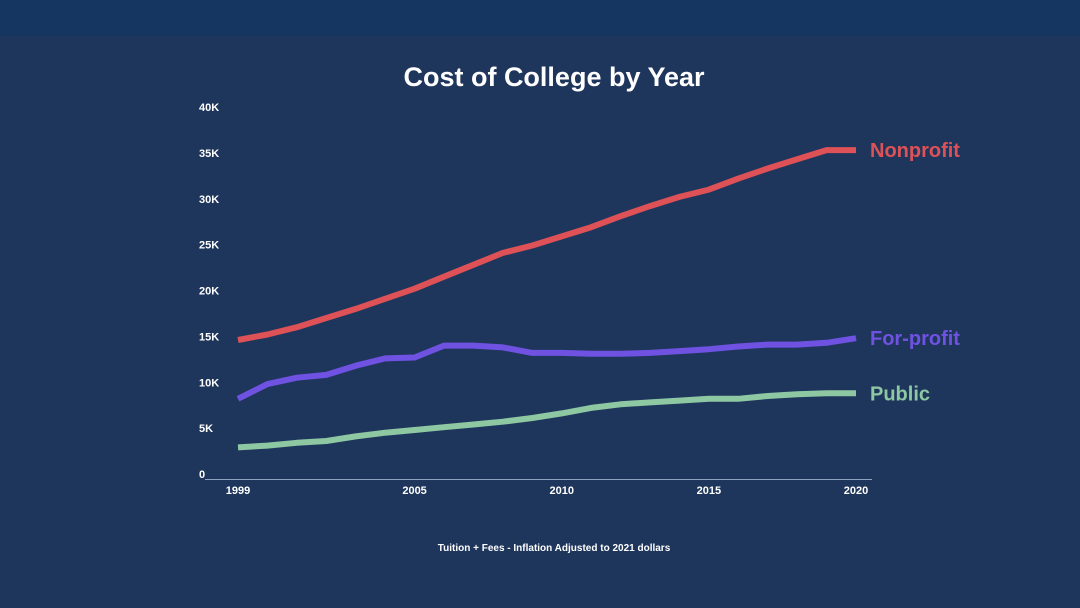 The width and height of the screenshot is (1080, 608). What do you see at coordinates (546, 368) in the screenshot?
I see `series-line-for-profit` at bounding box center [546, 368].